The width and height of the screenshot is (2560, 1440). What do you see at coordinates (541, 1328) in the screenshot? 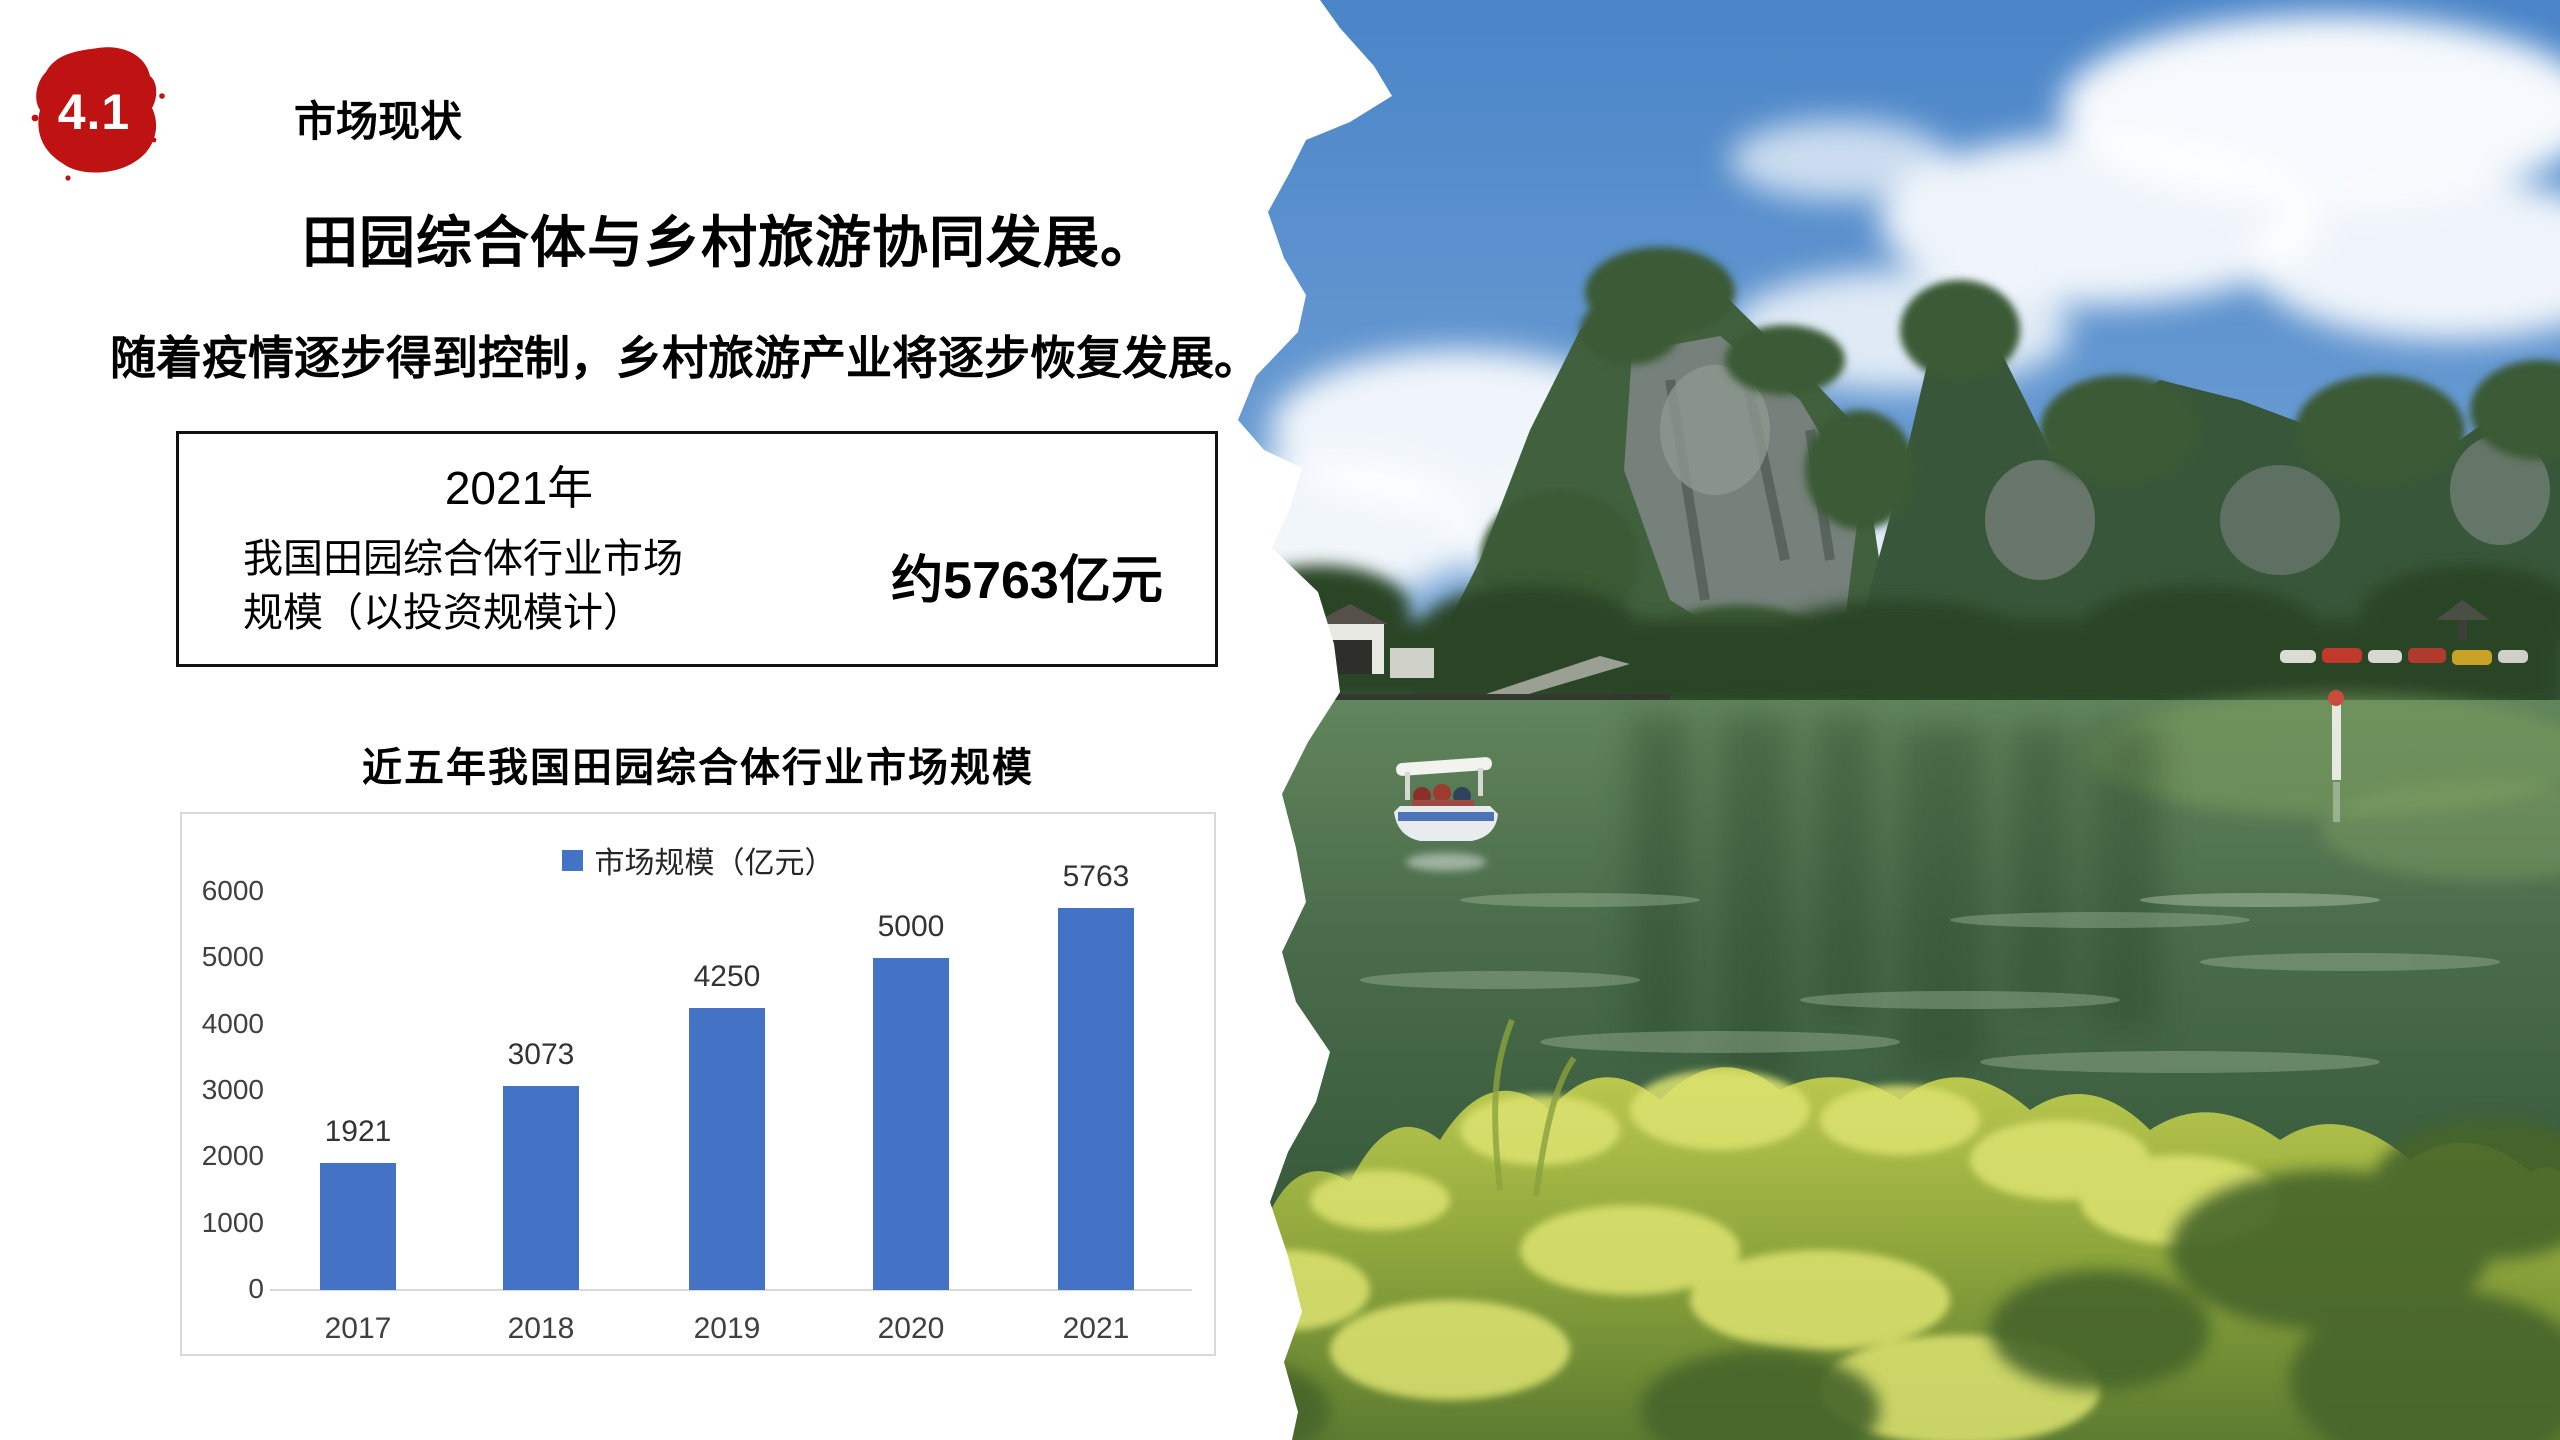
I see `x-axis-label: 2018` at bounding box center [541, 1328].